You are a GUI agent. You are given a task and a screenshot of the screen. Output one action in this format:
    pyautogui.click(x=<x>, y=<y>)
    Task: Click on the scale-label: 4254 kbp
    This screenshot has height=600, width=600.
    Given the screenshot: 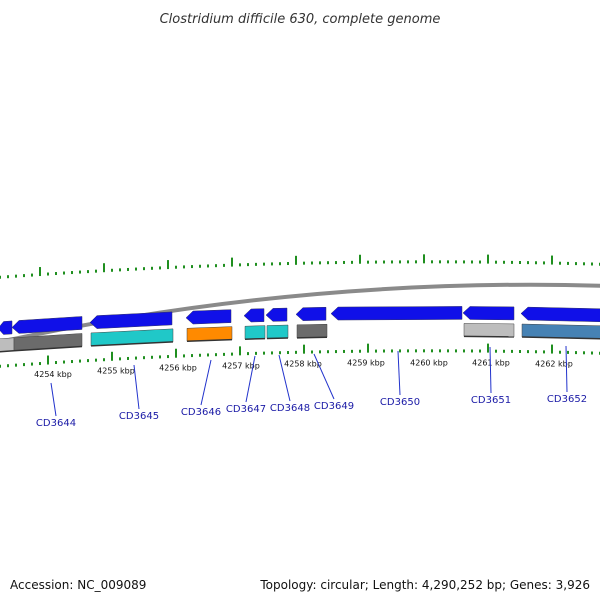 What is the action you would take?
    pyautogui.click(x=53, y=374)
    